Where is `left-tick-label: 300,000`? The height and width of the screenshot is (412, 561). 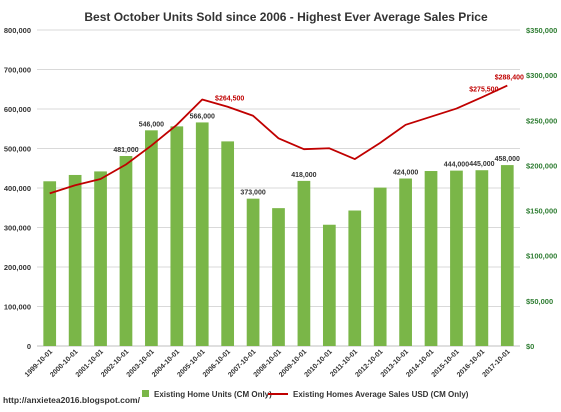 left-tick-label: 300,000 is located at coordinates (17, 228).